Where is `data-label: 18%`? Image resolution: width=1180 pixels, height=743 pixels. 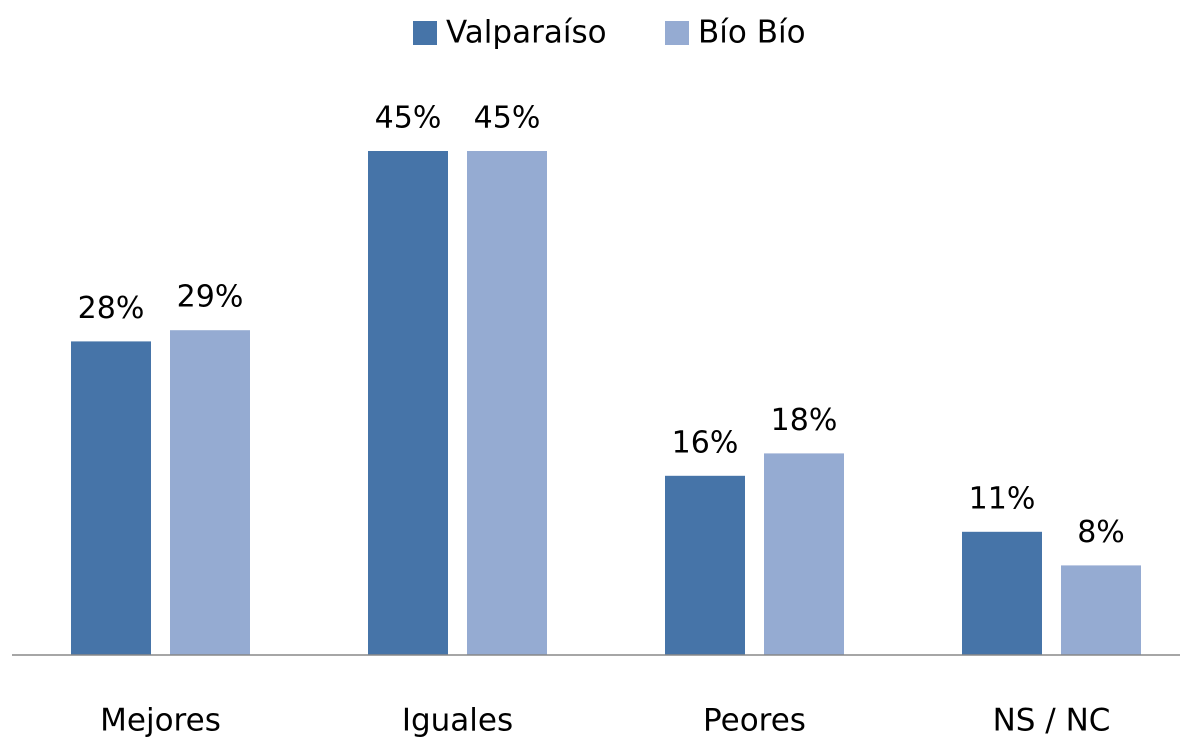
data-label: 18% is located at coordinates (804, 420).